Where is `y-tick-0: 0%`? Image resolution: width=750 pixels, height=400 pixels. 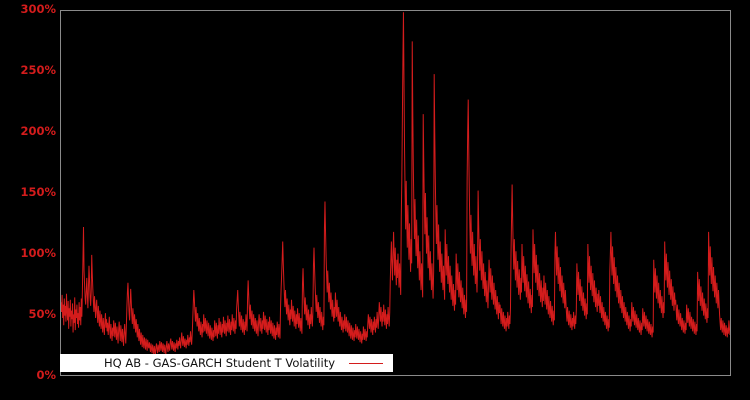 y-tick-0: 0% is located at coordinates (46, 375).